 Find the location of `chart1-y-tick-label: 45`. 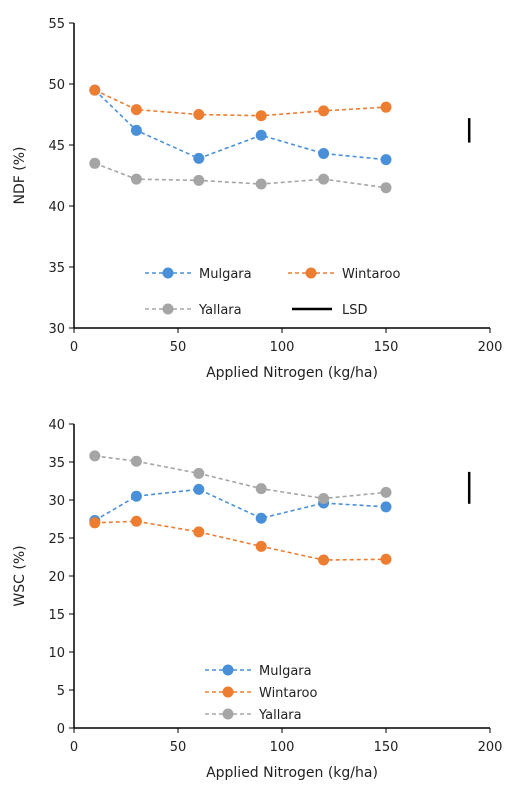

chart1-y-tick-label: 45 is located at coordinates (56, 146).